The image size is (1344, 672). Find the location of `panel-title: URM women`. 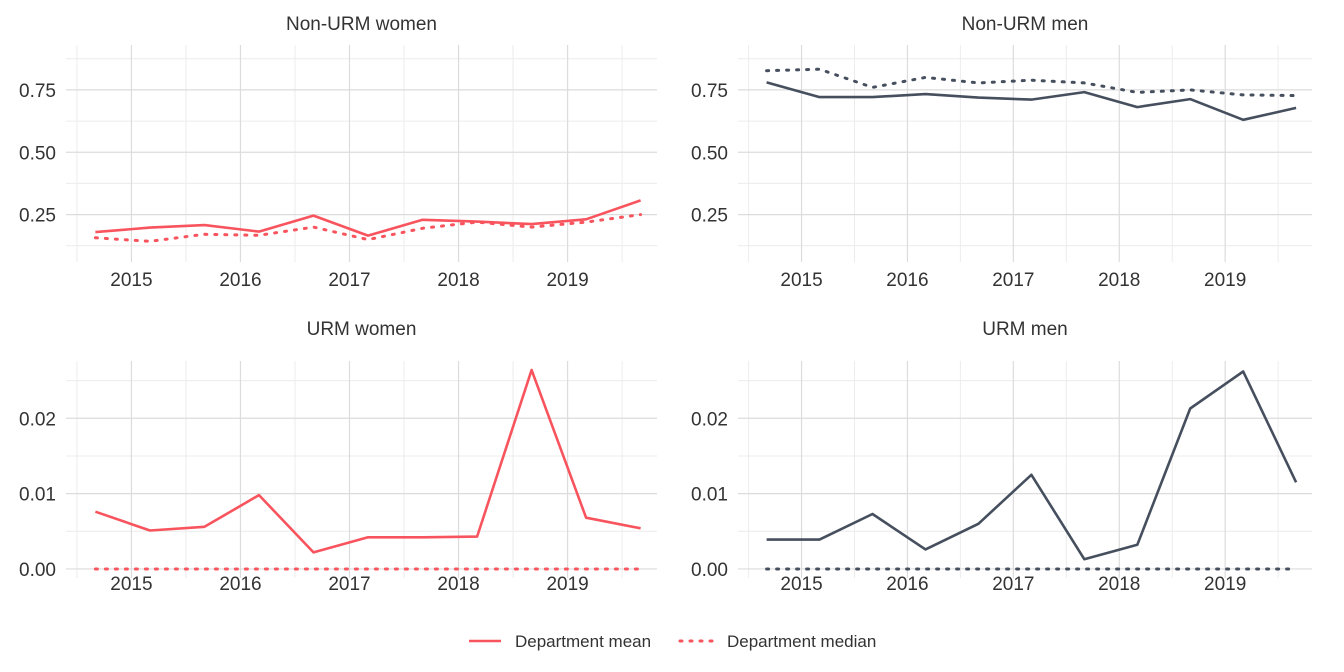

panel-title: URM women is located at coordinates (362, 329).